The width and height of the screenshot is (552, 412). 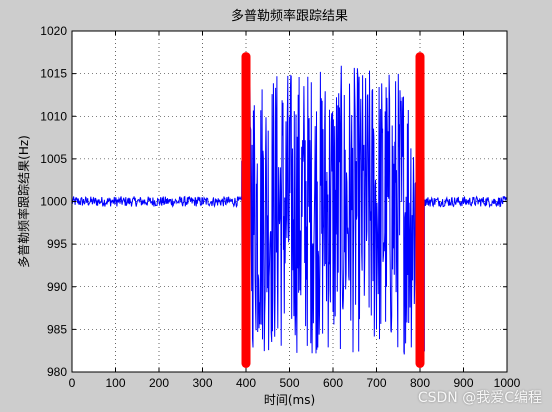 What do you see at coordinates (289, 16) in the screenshot?
I see `chart-title: 多普勒频率跟踪结果` at bounding box center [289, 16].